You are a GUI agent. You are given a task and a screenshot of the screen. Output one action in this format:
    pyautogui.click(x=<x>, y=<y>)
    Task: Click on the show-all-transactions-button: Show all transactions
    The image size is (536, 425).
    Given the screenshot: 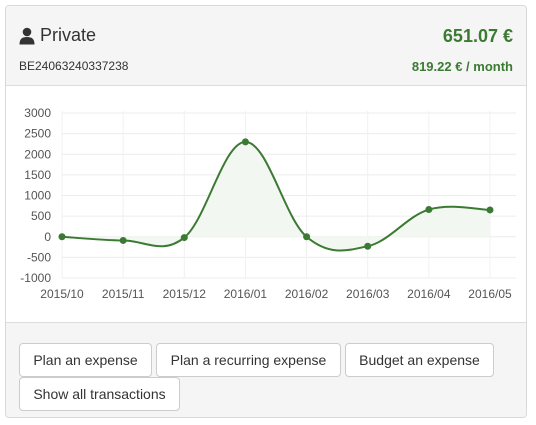 What is the action you would take?
    pyautogui.click(x=99, y=394)
    